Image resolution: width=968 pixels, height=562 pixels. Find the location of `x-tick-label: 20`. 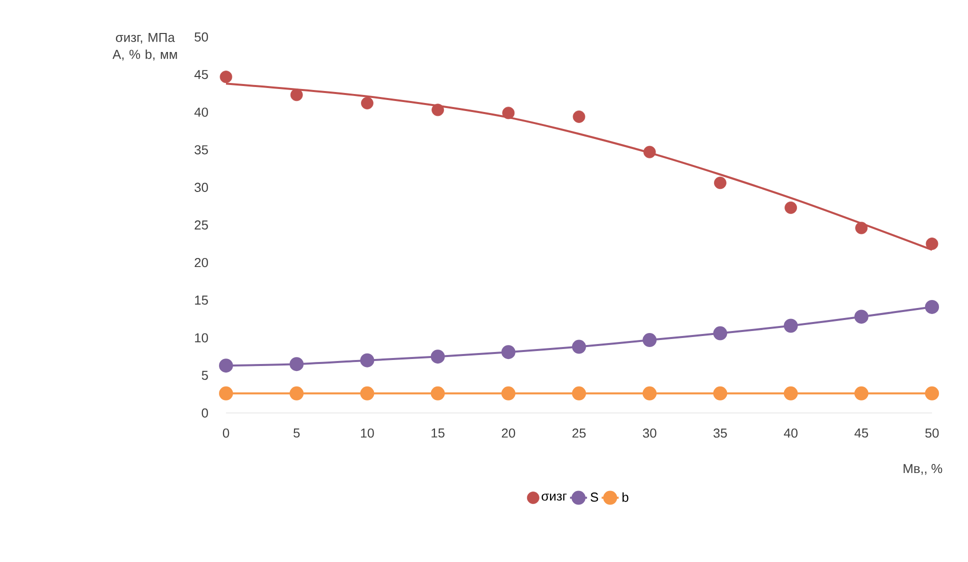

x-tick-label: 20 is located at coordinates (509, 433).